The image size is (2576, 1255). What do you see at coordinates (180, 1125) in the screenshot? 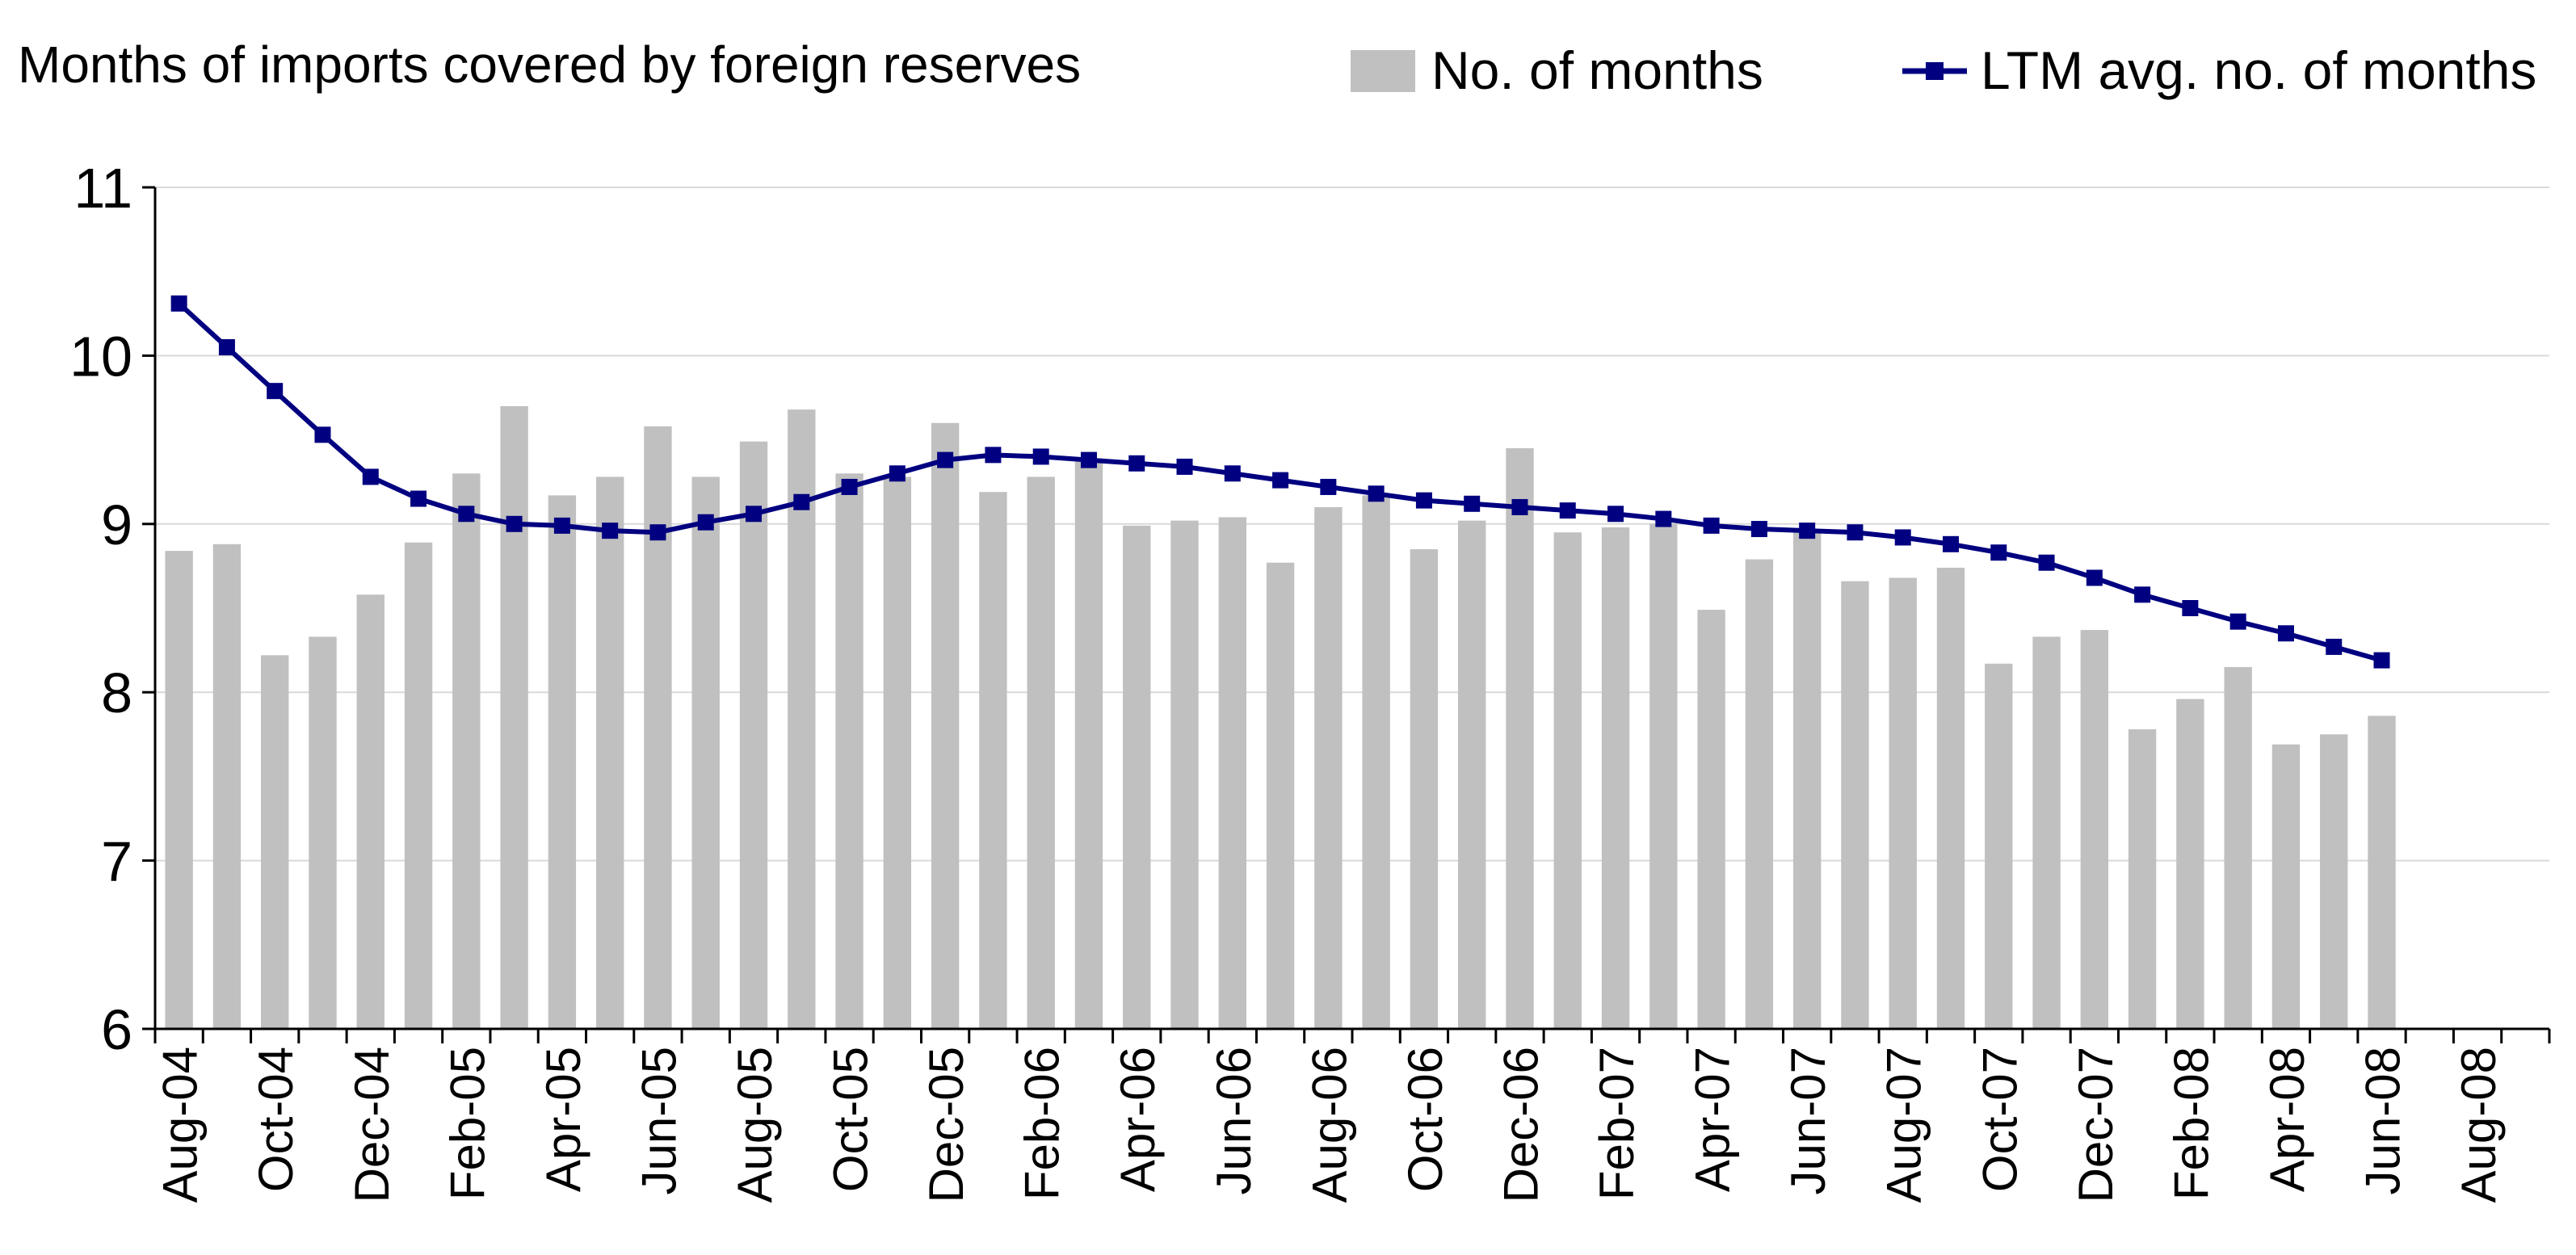
I see `x-tick-label-0: Aug-04` at bounding box center [180, 1125].